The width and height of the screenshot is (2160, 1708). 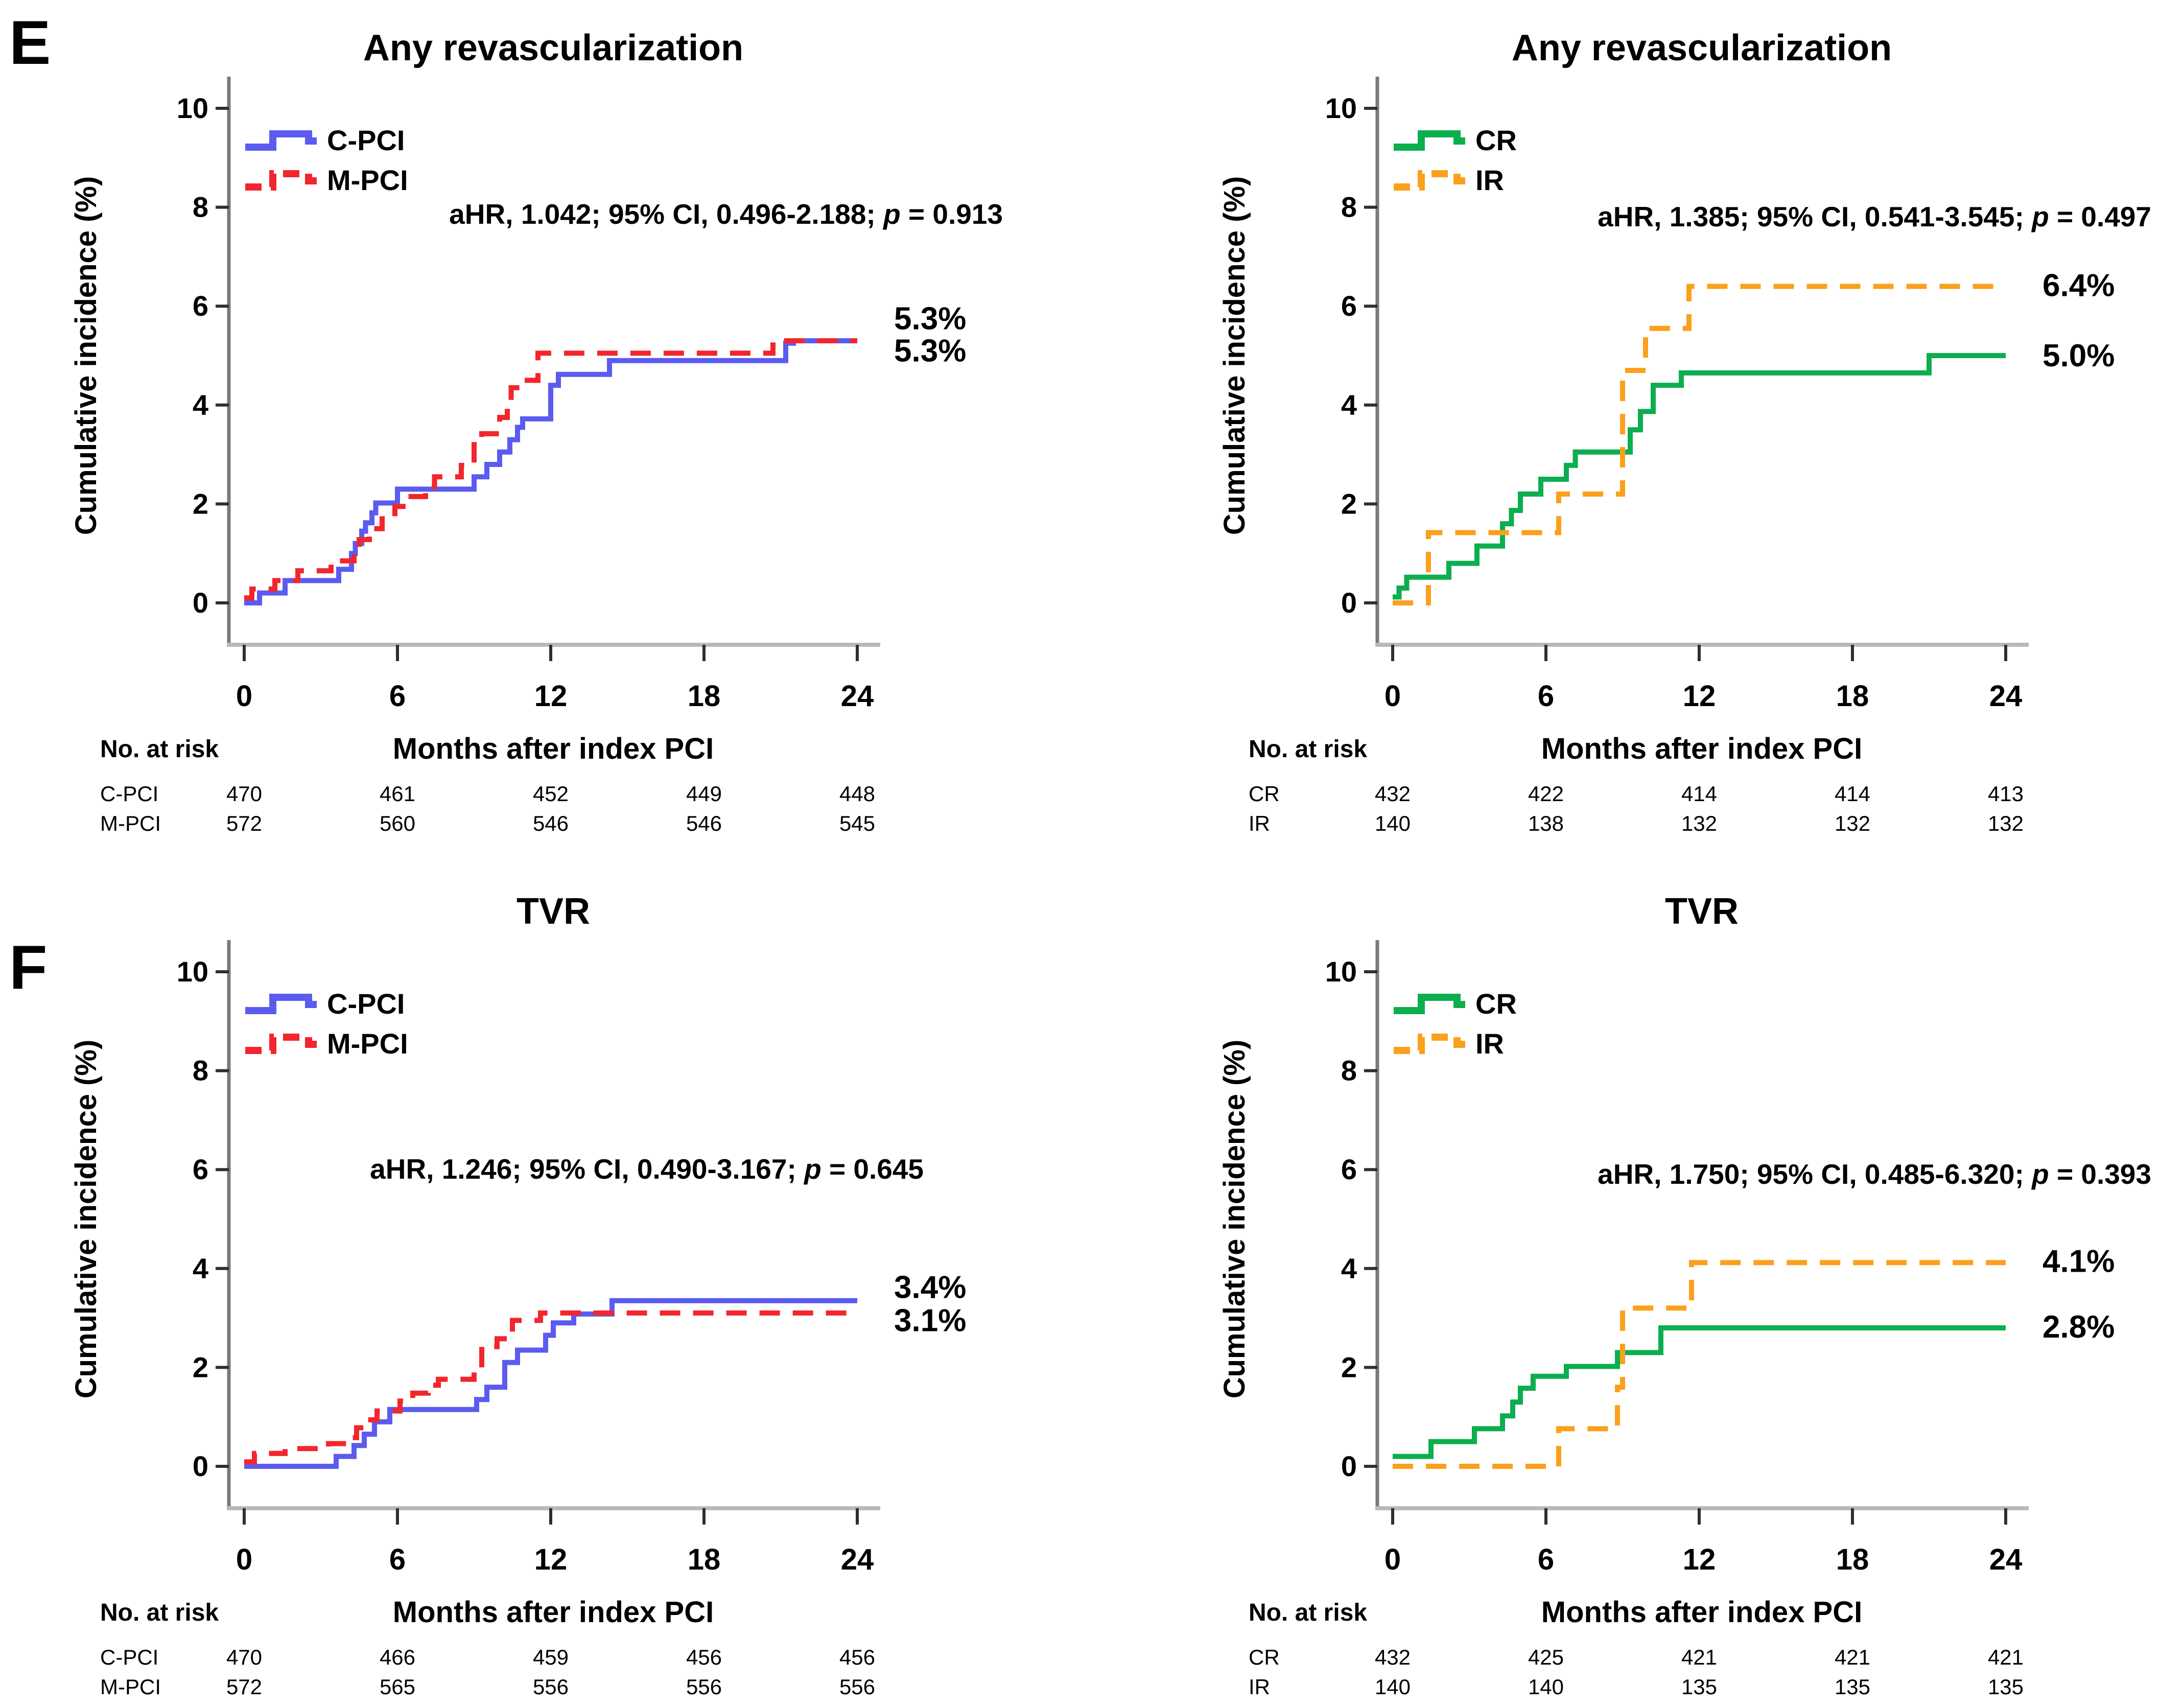 What do you see at coordinates (244, 1657) in the screenshot?
I see `risk-count: 470` at bounding box center [244, 1657].